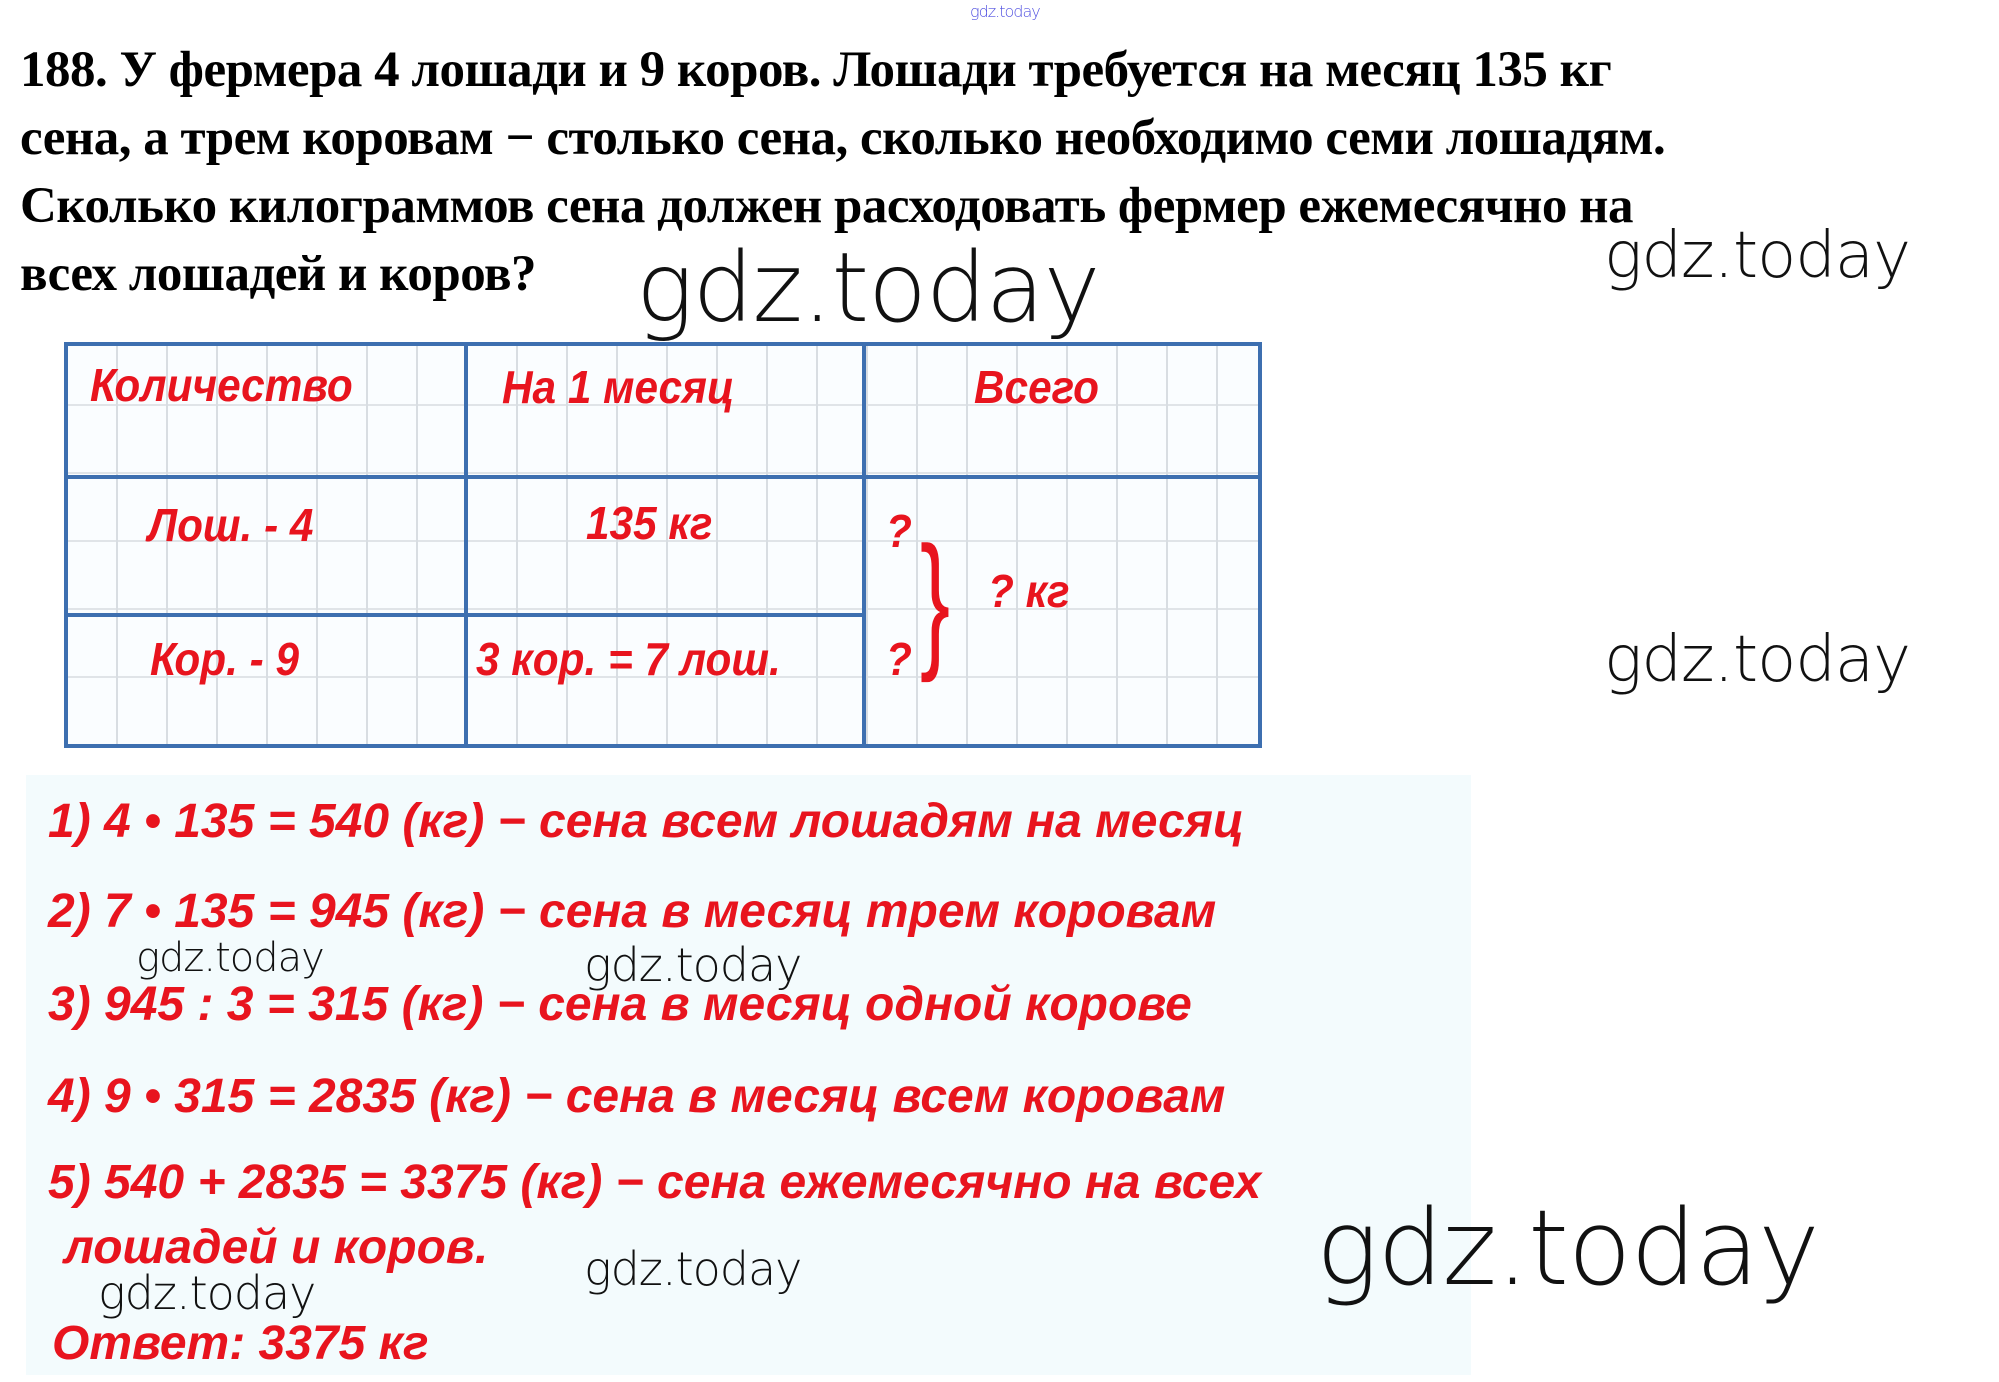 Image resolution: width=1999 pixels, height=1382 pixels. I want to click on row-cows-total: ?, so click(899, 659).